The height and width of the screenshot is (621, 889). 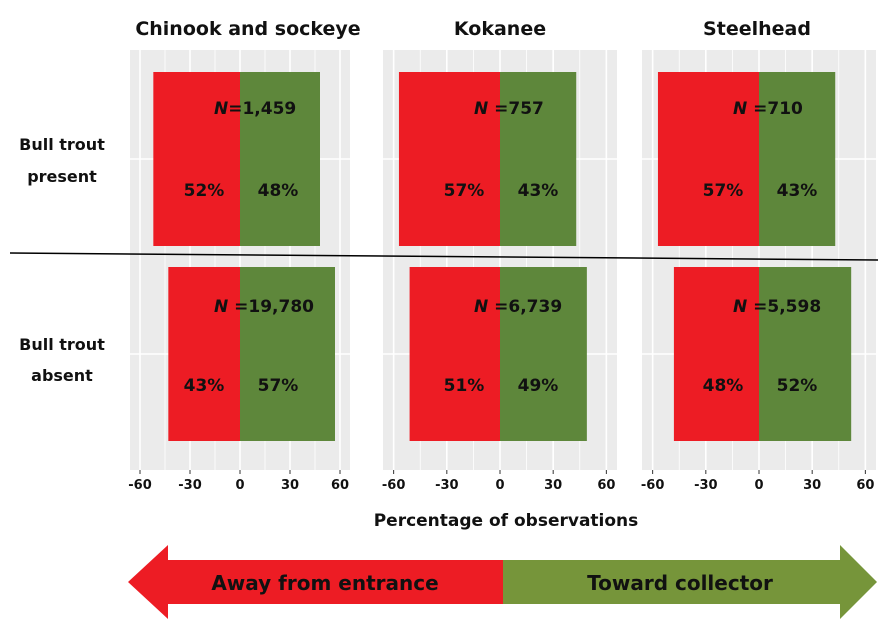 What do you see at coordinates (444, 256) in the screenshot?
I see `row-divider` at bounding box center [444, 256].